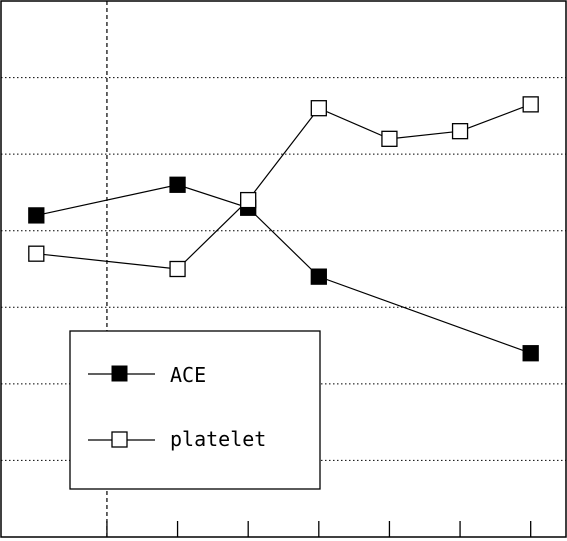 This screenshot has height=541, width=567. I want to click on legend-label-ace: ACE, so click(188, 375).